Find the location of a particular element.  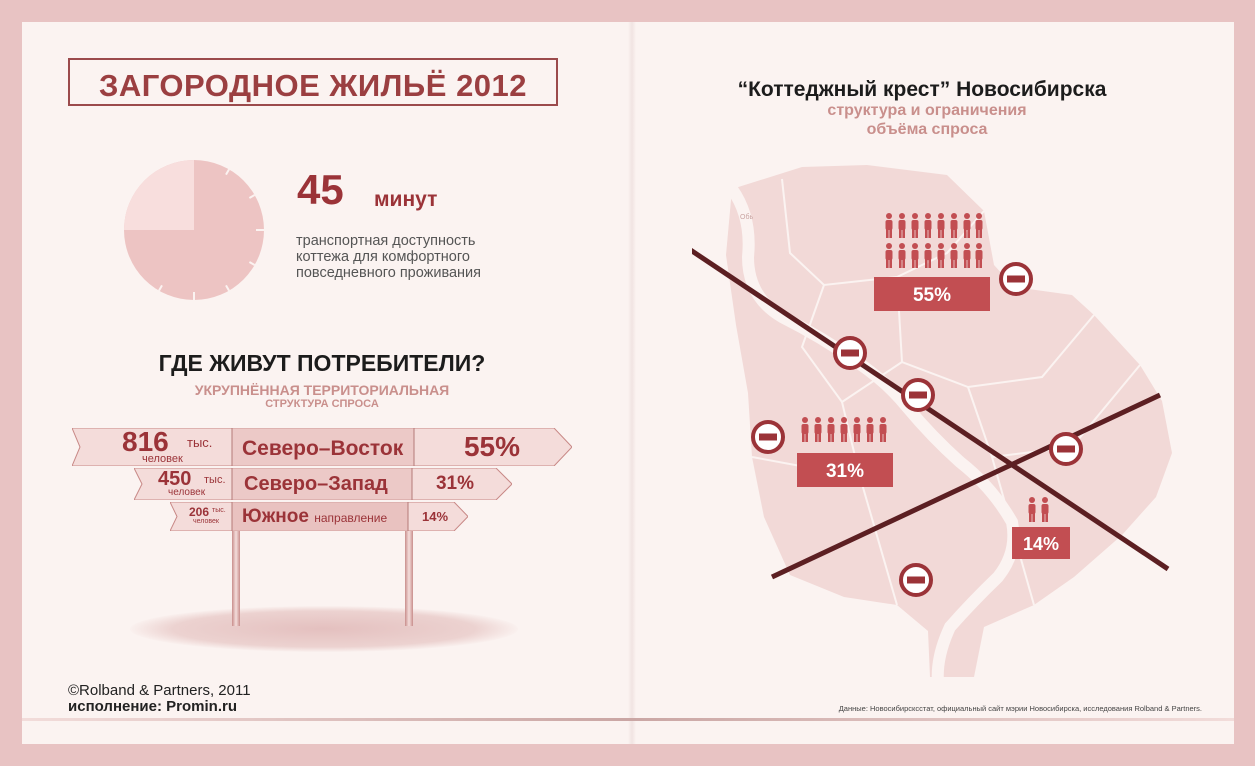

consumers-heading: ГДЕ ЖИВУТ ПОТРЕБИТЕЛИ? is located at coordinates (322, 363).